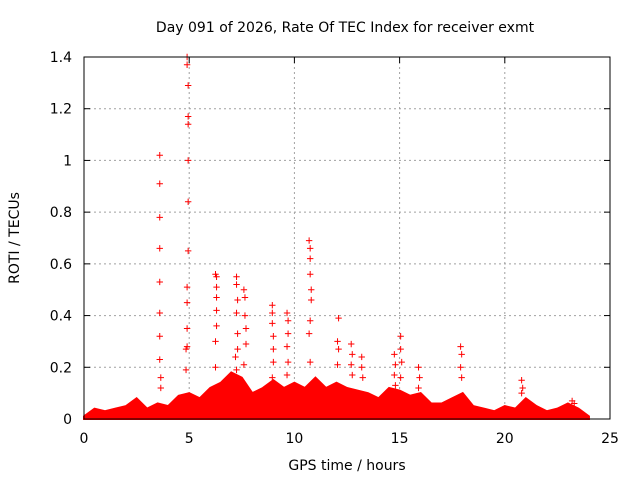 The image size is (640, 480). Describe the element at coordinates (61, 265) in the screenshot. I see `y-tick-label: 0.6` at that location.